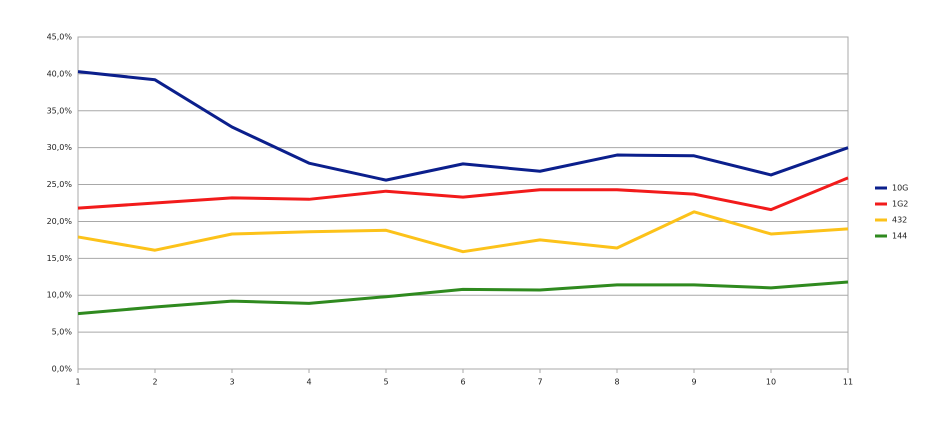 This screenshot has height=442, width=950. I want to click on y-tick-label: 5,0%, so click(62, 332).